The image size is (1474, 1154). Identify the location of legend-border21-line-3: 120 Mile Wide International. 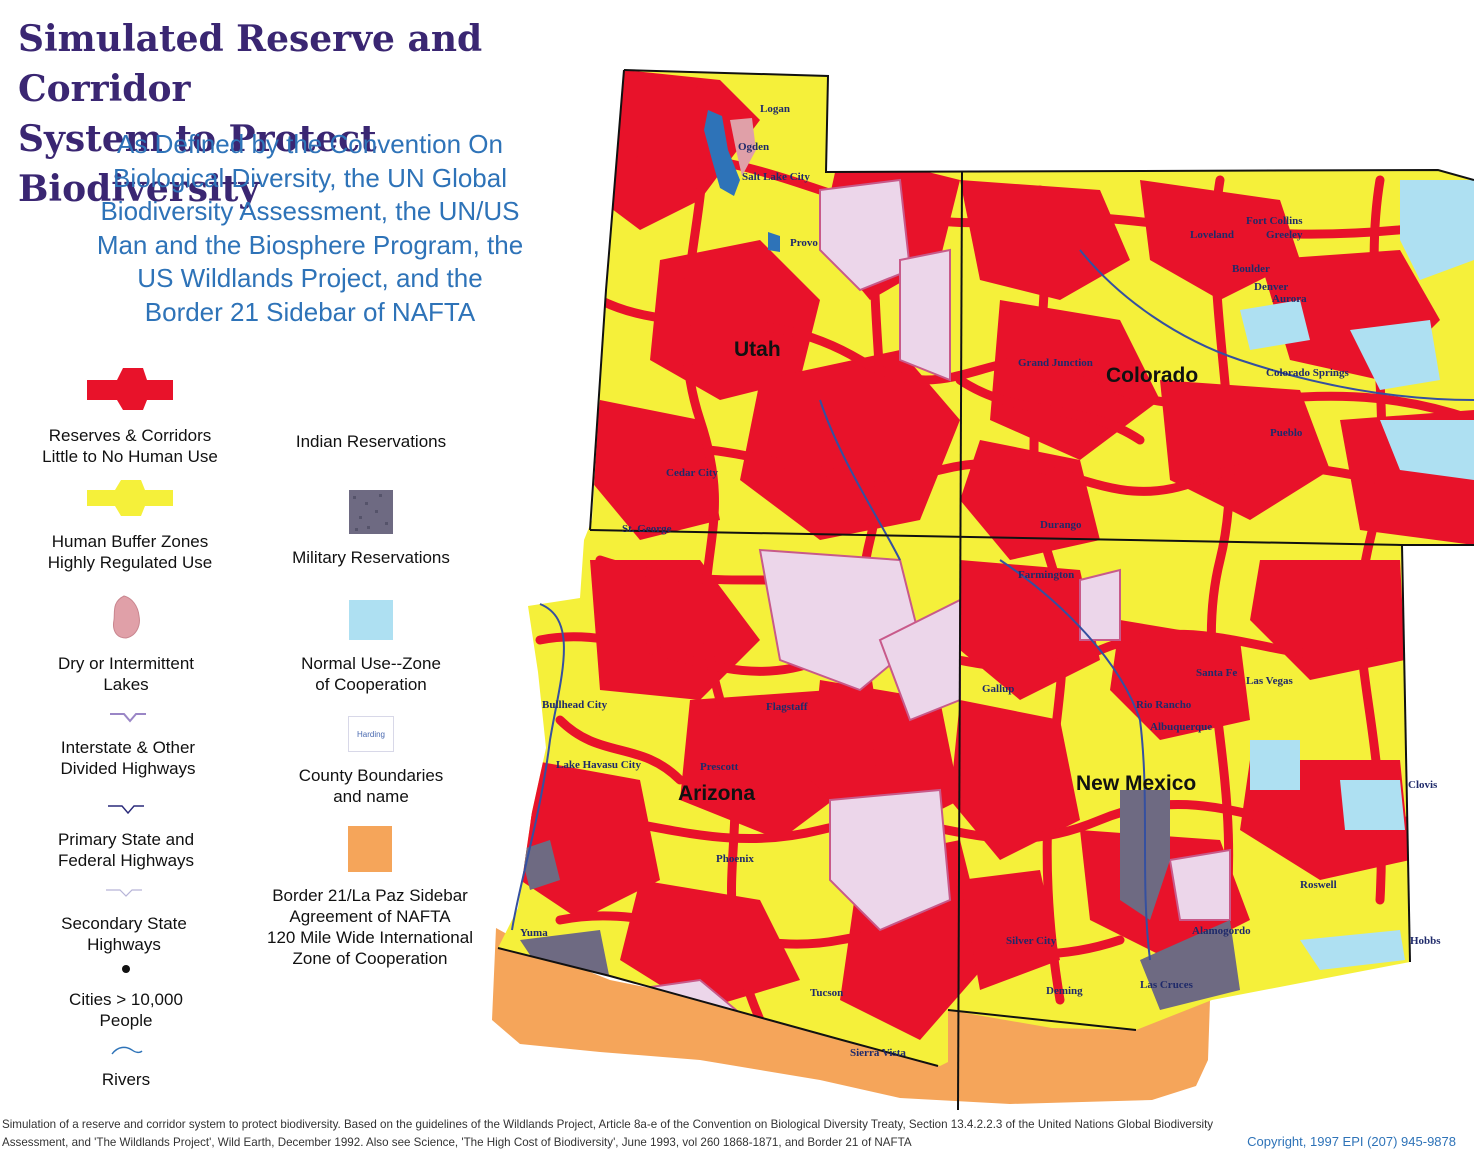
(369, 937).